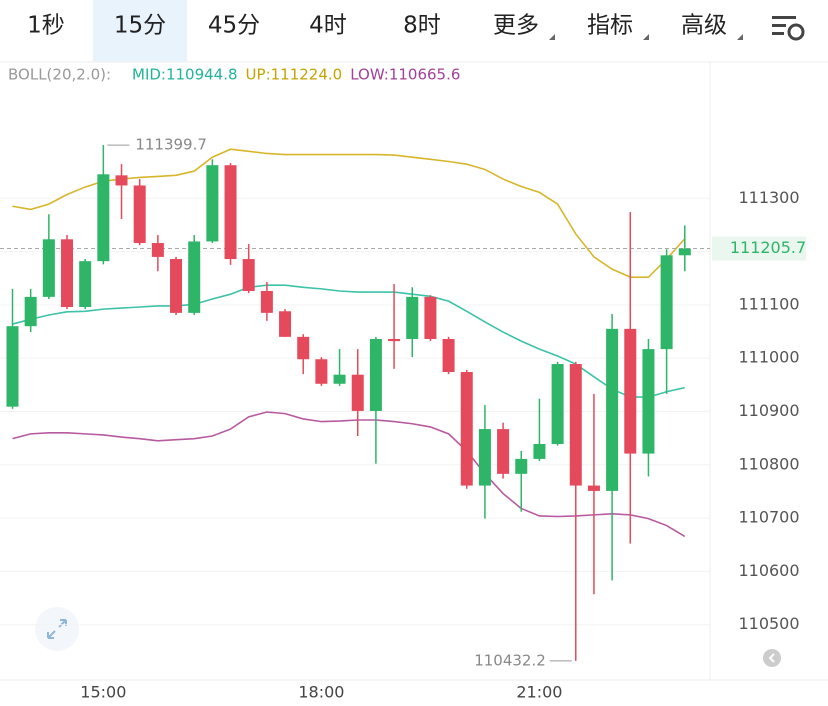 This screenshot has height=706, width=828. What do you see at coordinates (768, 410) in the screenshot?
I see `y-tick-label: 110900` at bounding box center [768, 410].